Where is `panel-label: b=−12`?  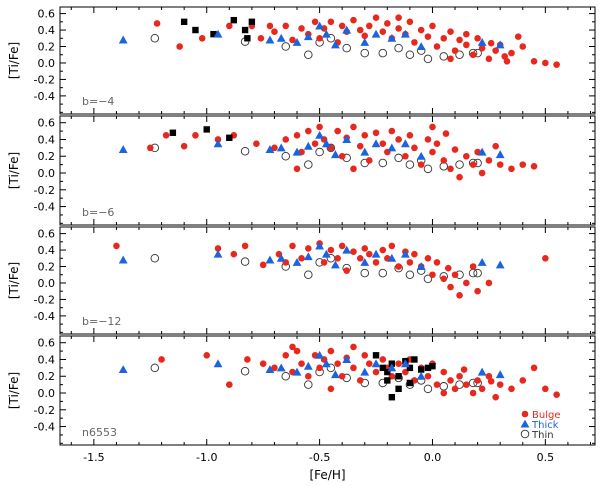 panel-label: b=−12 is located at coordinates (101, 321).